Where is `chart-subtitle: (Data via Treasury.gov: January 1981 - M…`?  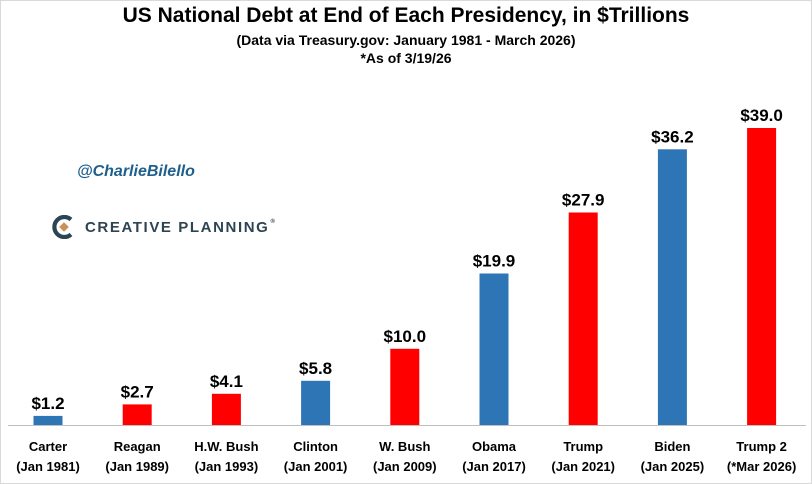
chart-subtitle: (Data via Treasury.gov: January 1981 - M… is located at coordinates (406, 40).